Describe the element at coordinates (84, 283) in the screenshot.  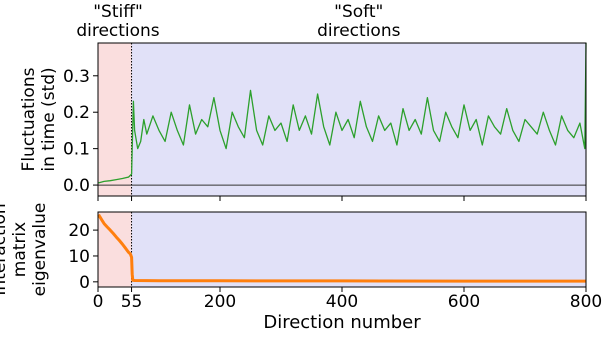
I see `ytick-label-1-0: 0` at that location.